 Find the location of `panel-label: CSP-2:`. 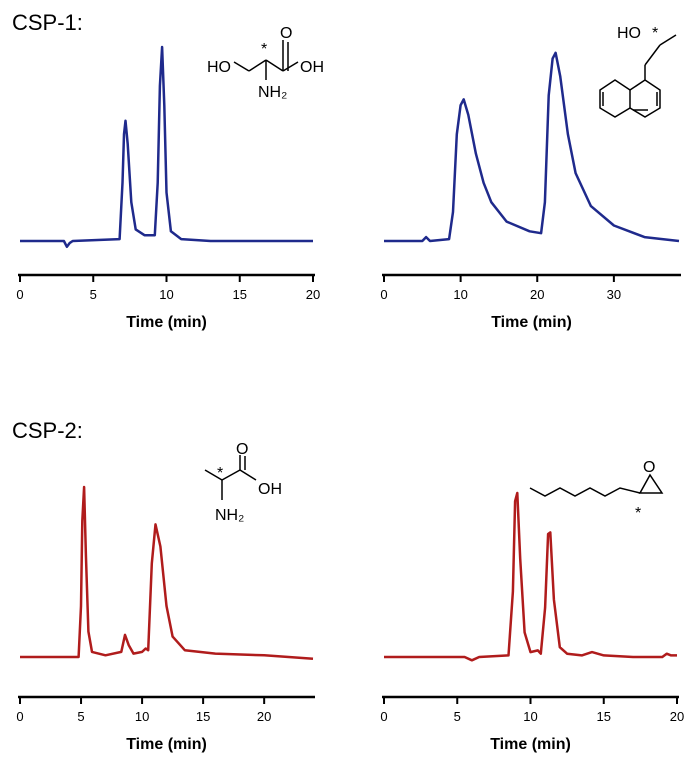

panel-label: CSP-2: is located at coordinates (47, 430).